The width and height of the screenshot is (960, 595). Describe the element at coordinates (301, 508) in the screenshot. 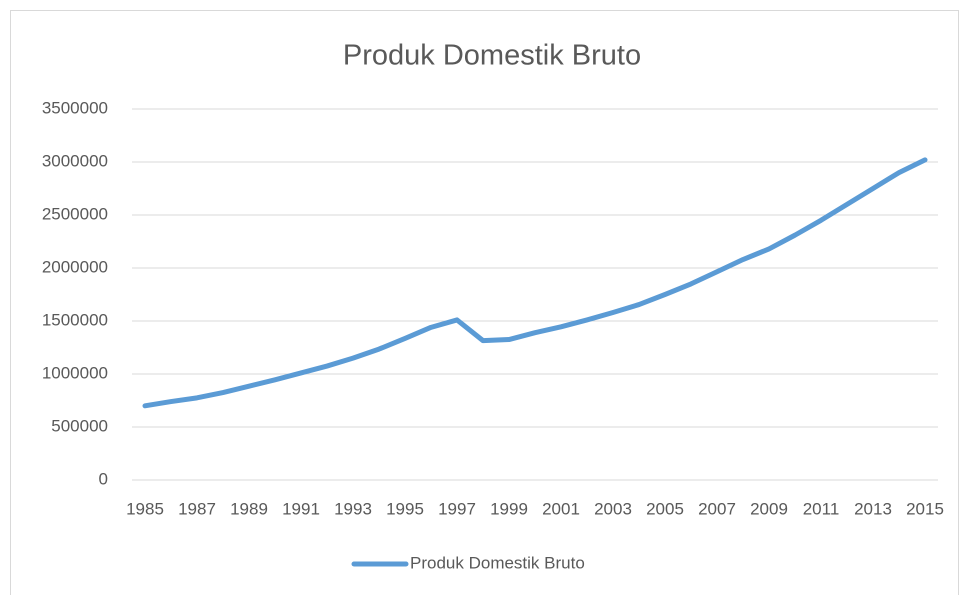

I see `x-tick-label: 1991` at that location.